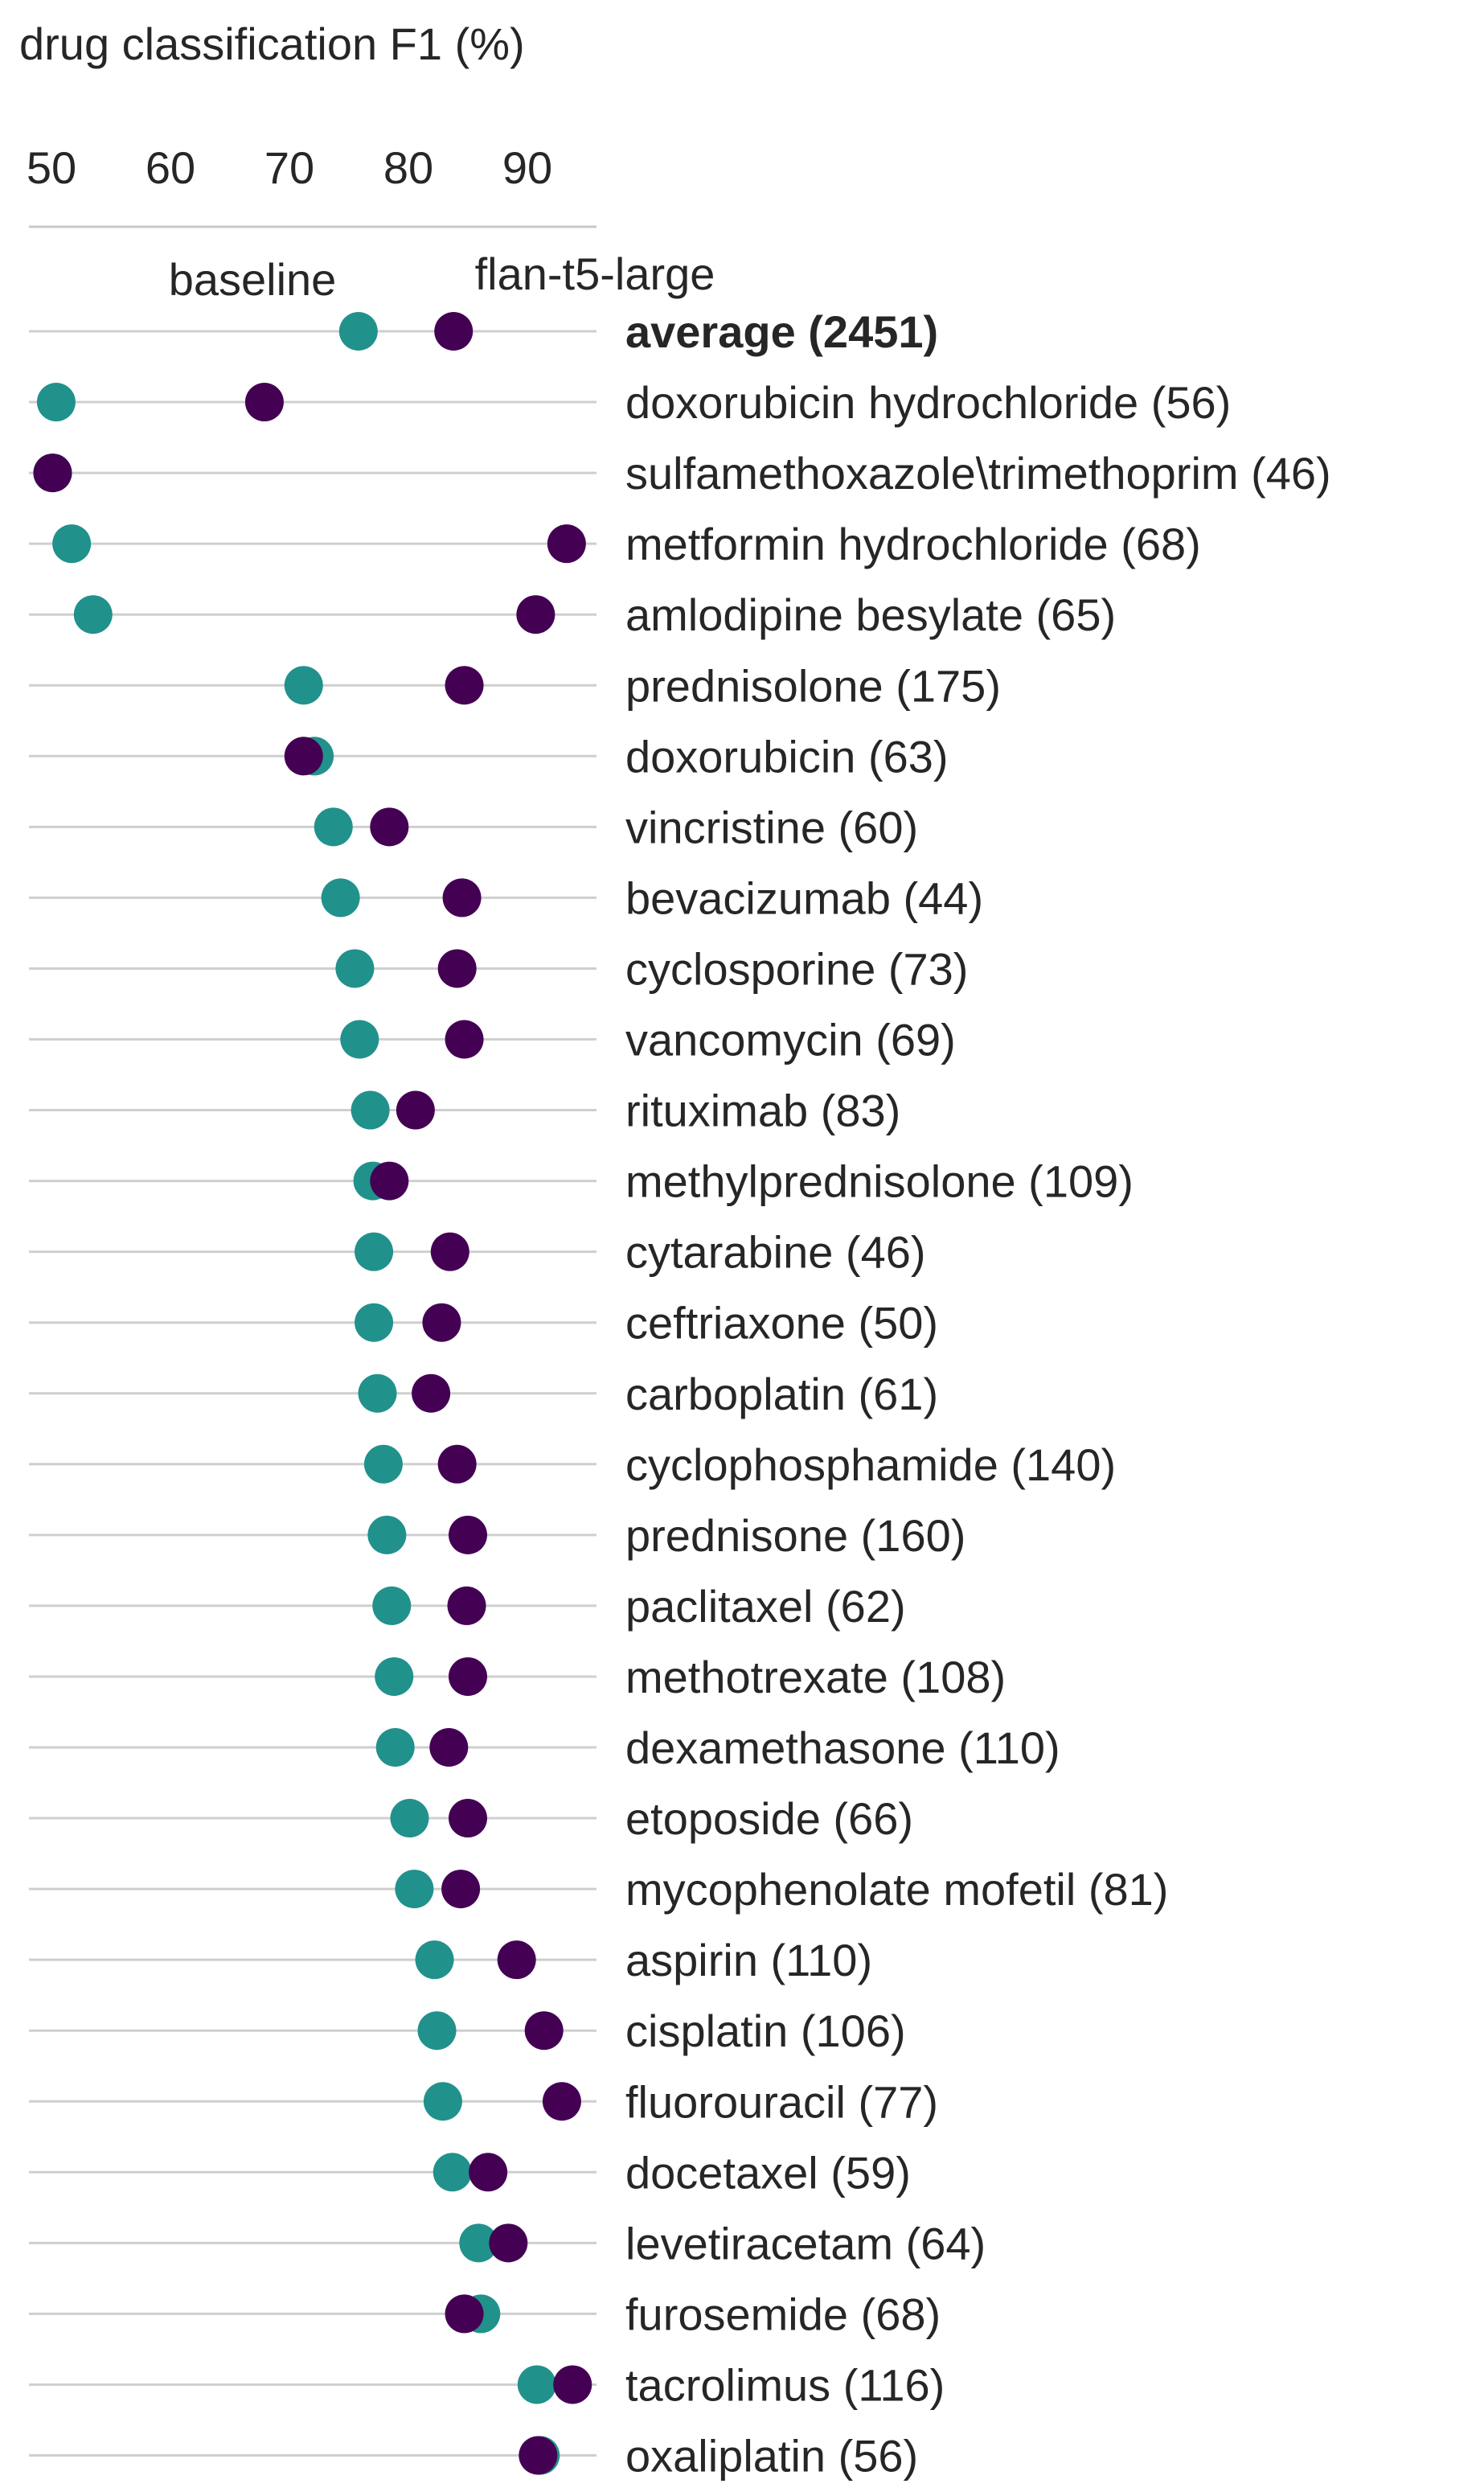 The image size is (1484, 2492). Describe the element at coordinates (483, 1324) in the screenshot. I see `chart-row: ceftriaxone (50)` at that location.